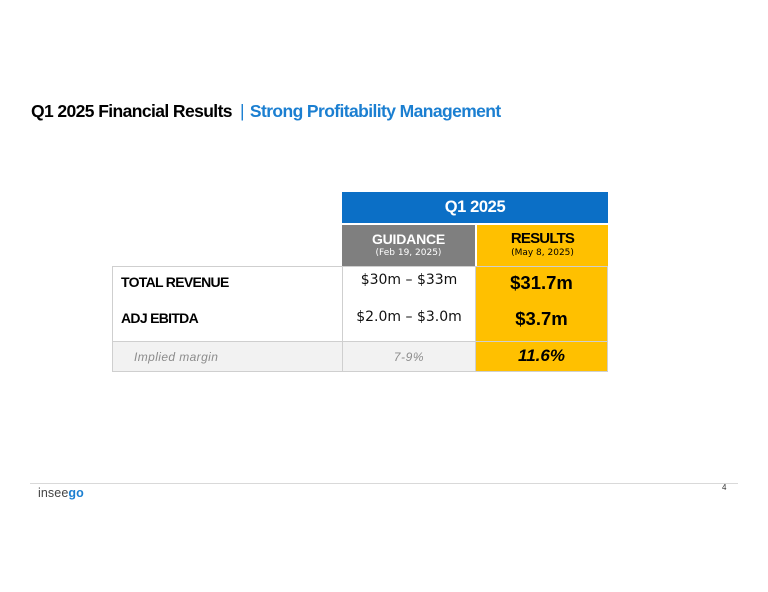 The image size is (768, 592). What do you see at coordinates (53, 493) in the screenshot?
I see `logo-text-part1: insee` at bounding box center [53, 493].